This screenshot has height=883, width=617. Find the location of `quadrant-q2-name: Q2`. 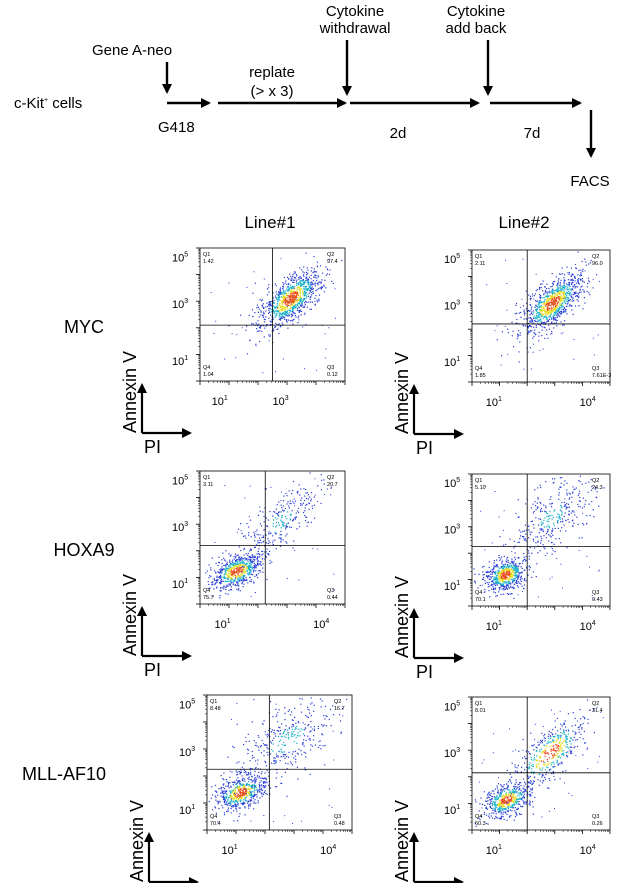

quadrant-q2-name: Q2 is located at coordinates (595, 481).